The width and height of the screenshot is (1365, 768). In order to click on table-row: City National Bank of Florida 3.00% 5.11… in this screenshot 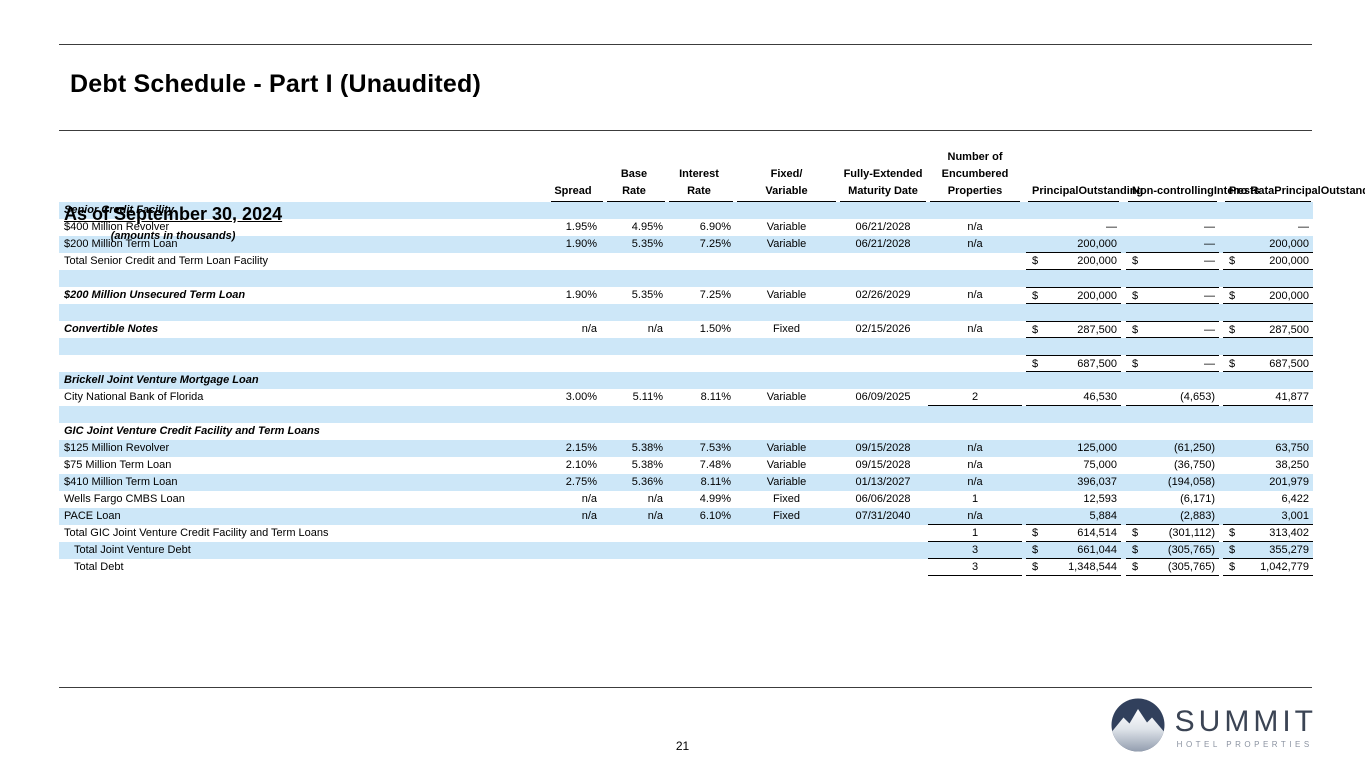, I will do `click(686, 397)`.